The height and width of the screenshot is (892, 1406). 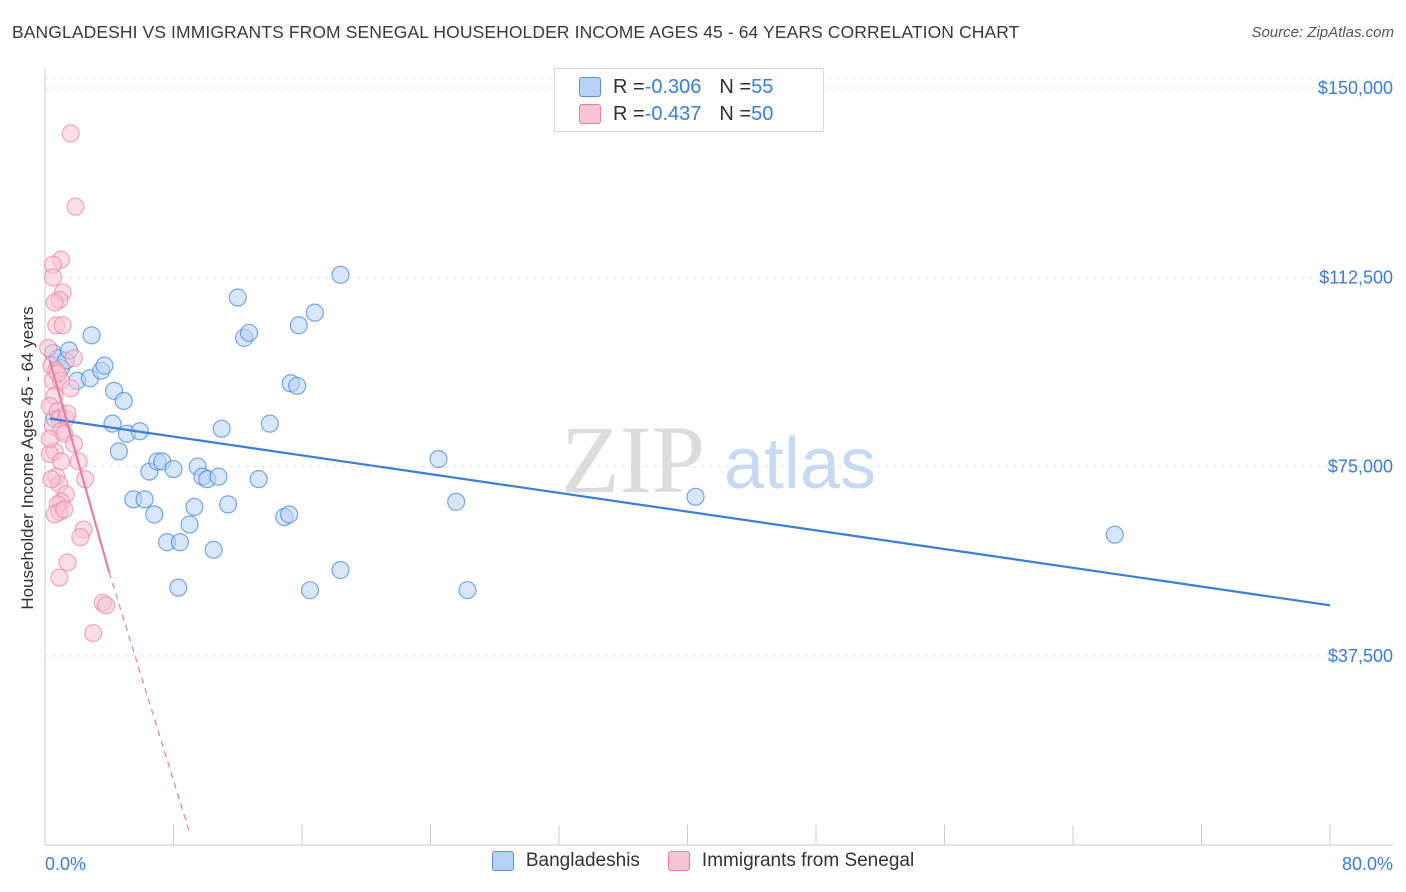 What do you see at coordinates (762, 113) in the screenshot?
I see `n-value: 50` at bounding box center [762, 113].